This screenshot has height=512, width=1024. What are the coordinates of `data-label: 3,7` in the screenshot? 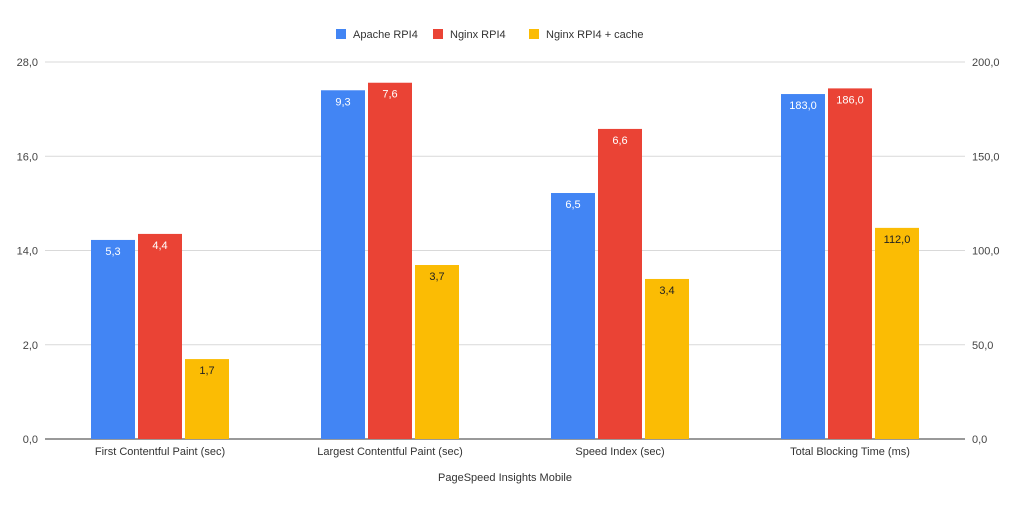 It's located at (436, 277).